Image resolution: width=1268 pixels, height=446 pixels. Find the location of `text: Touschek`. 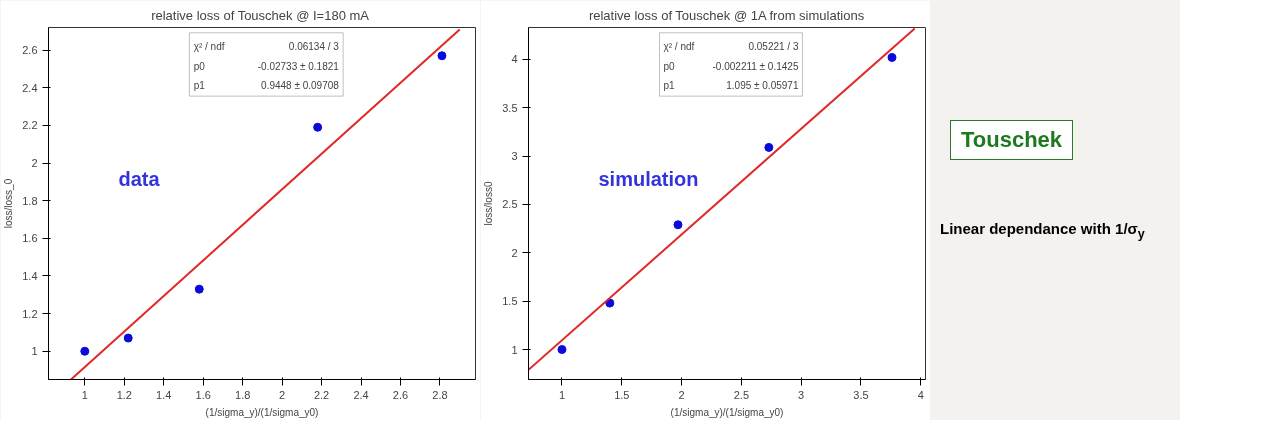

text: Touschek is located at coordinates (1012, 140).